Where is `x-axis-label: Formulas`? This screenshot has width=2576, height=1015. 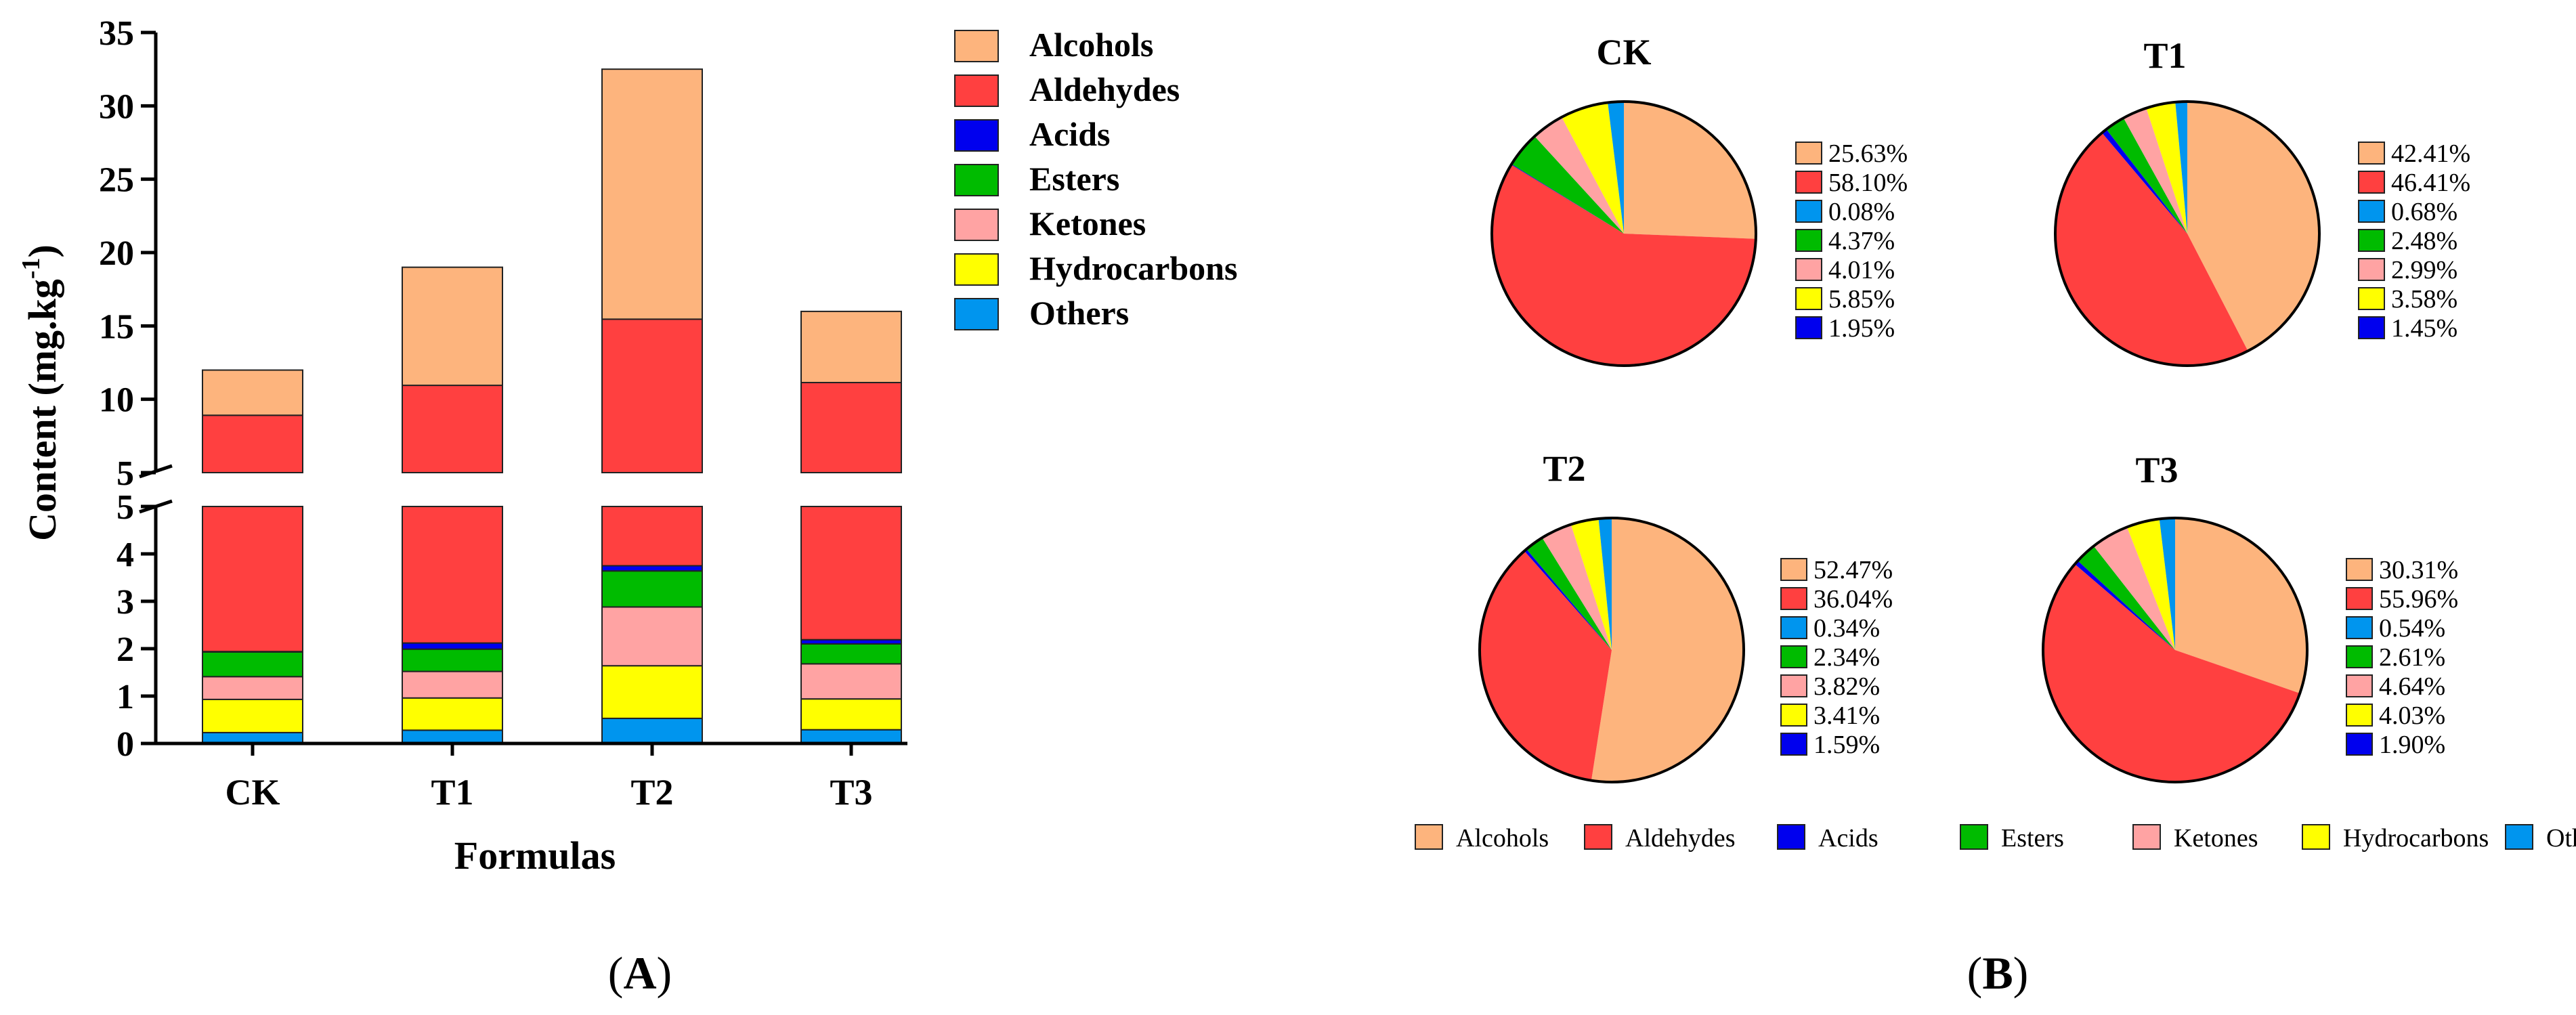
x-axis-label: Formulas is located at coordinates (535, 856).